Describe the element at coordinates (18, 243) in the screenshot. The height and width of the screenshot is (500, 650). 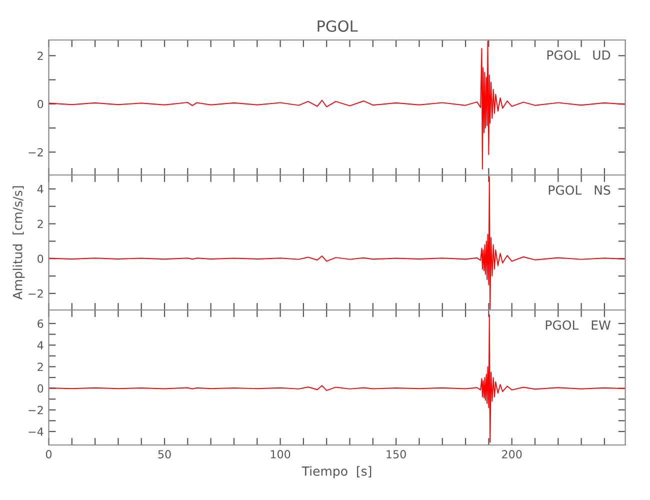
I see `y-axis-title: Amplitud [cm/s/s]` at that location.